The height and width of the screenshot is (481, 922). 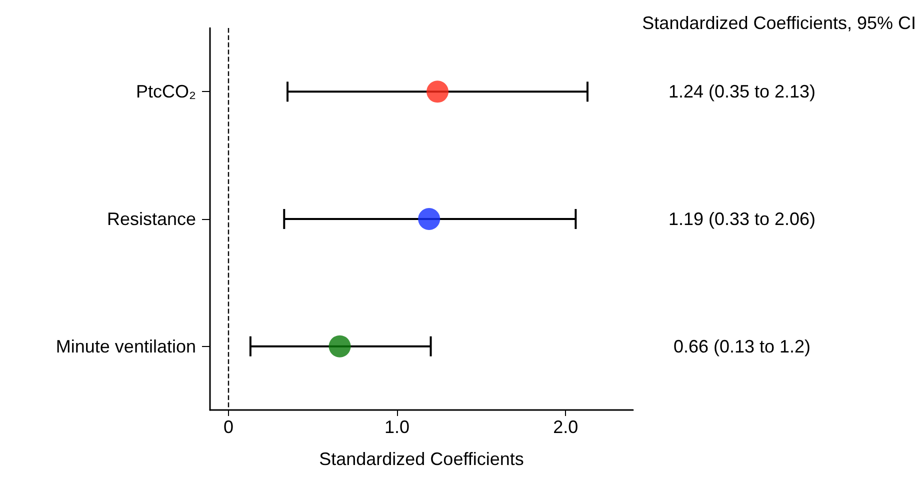 What do you see at coordinates (126, 346) in the screenshot?
I see `y-tick-label: Minute ventilation` at bounding box center [126, 346].